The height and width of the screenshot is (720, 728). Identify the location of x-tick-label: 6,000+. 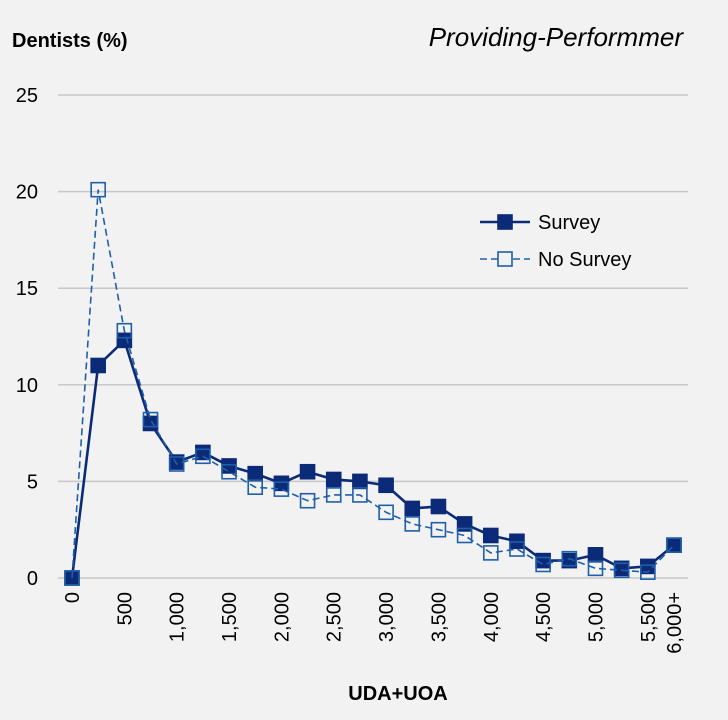
(675, 623).